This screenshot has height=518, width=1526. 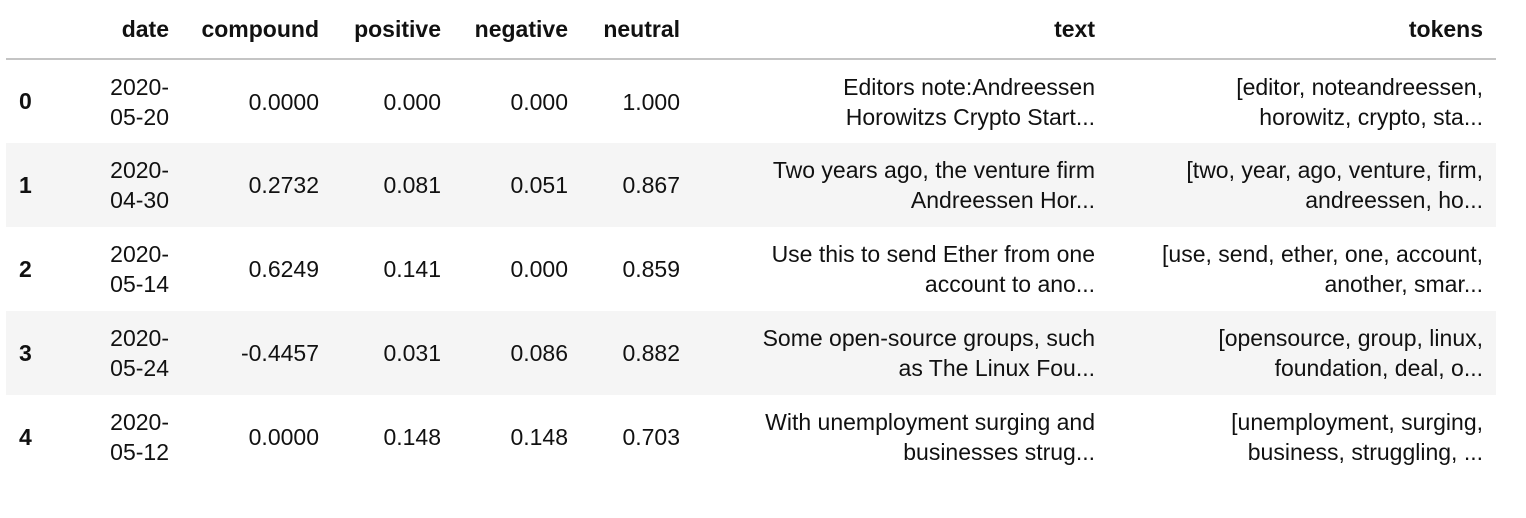 What do you see at coordinates (651, 437) in the screenshot?
I see `neutral-cell: 0.703` at bounding box center [651, 437].